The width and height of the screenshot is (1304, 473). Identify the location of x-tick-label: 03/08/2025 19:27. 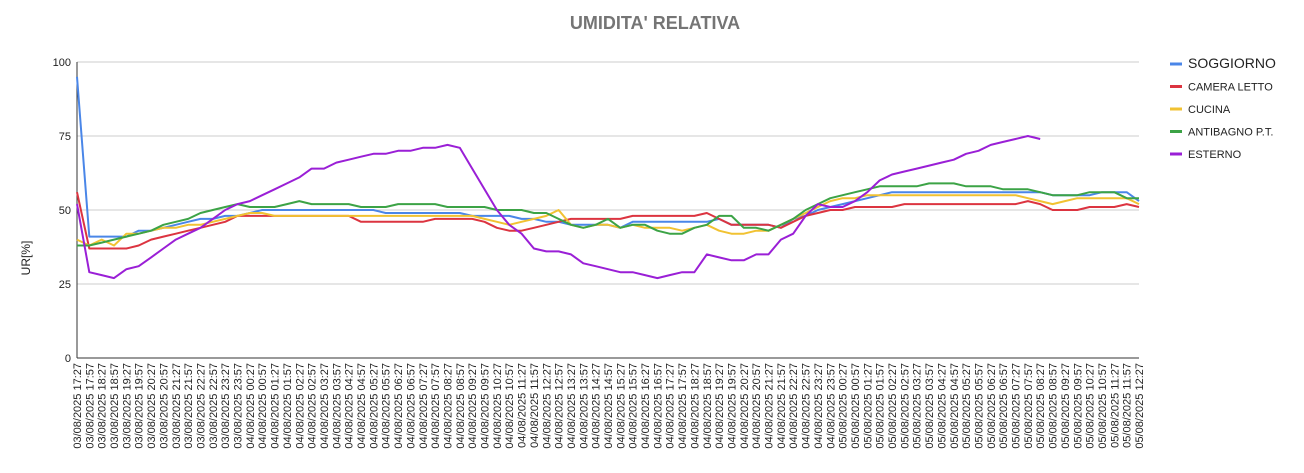
(127, 406).